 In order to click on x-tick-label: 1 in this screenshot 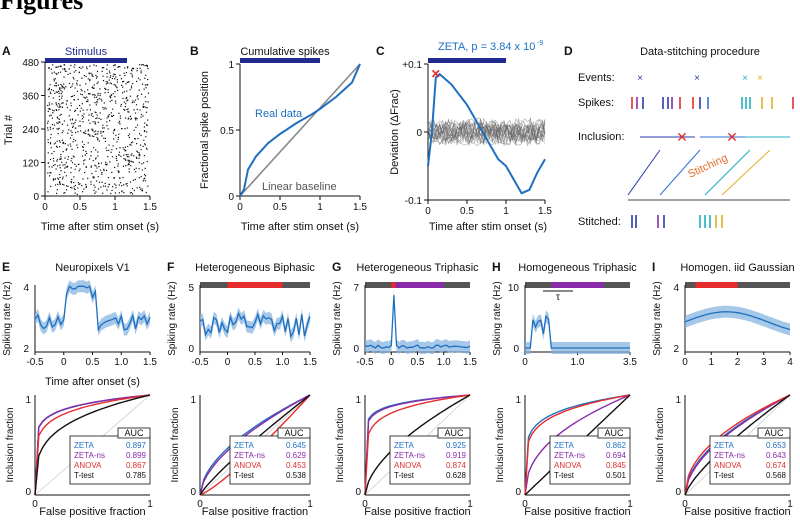, I will do `click(320, 207)`.